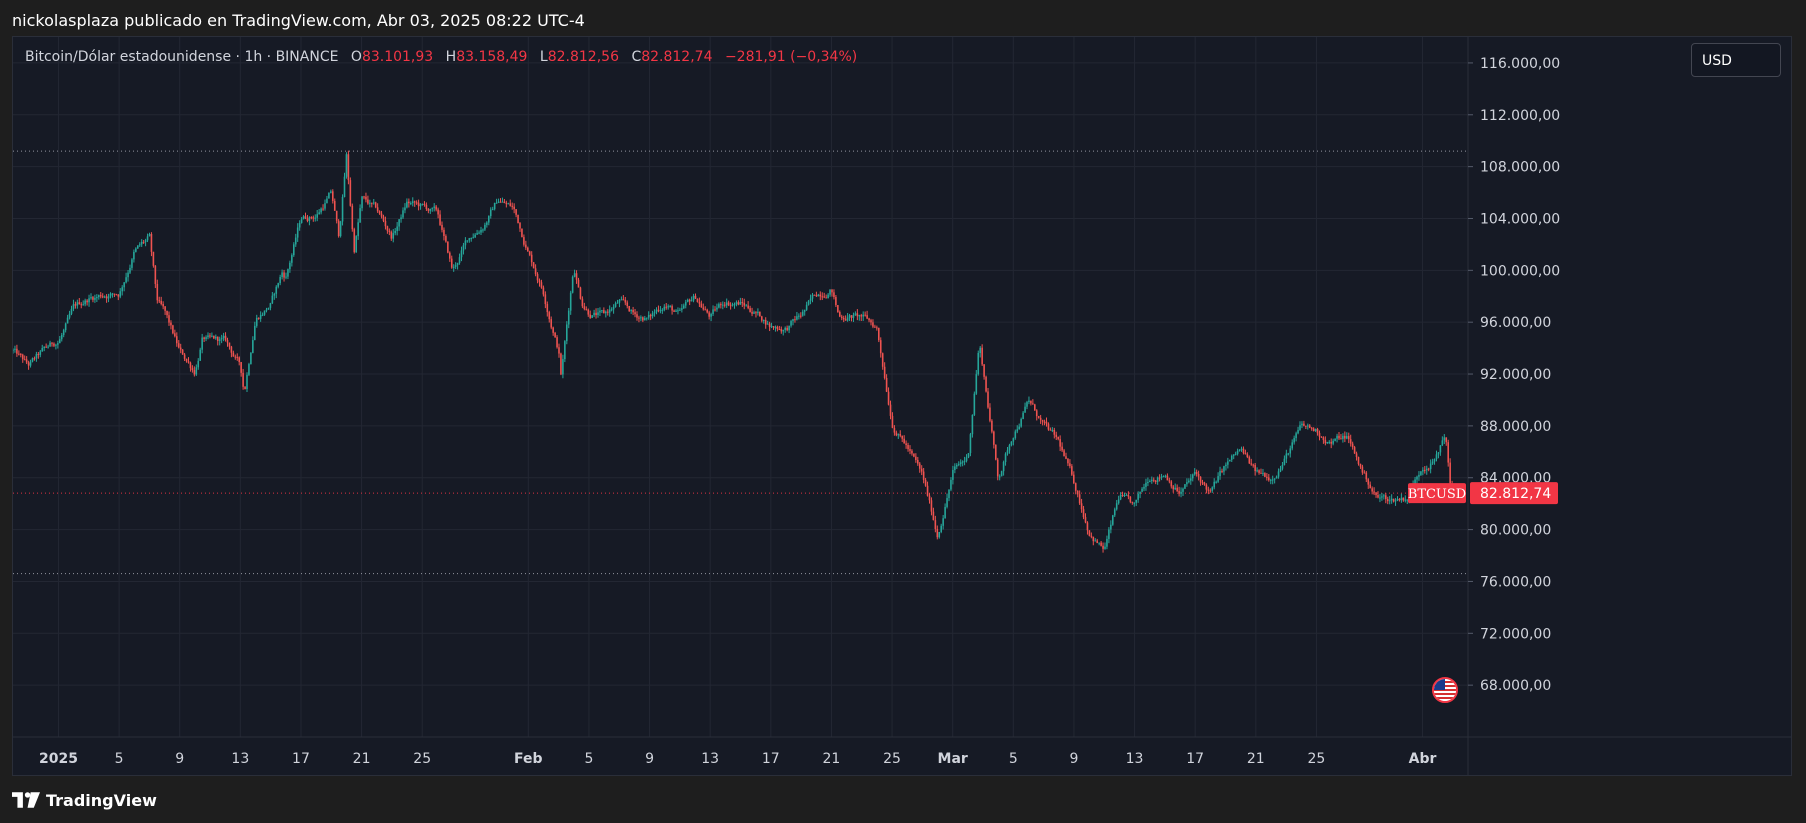  What do you see at coordinates (1445, 690) in the screenshot?
I see `us-flag-icon` at bounding box center [1445, 690].